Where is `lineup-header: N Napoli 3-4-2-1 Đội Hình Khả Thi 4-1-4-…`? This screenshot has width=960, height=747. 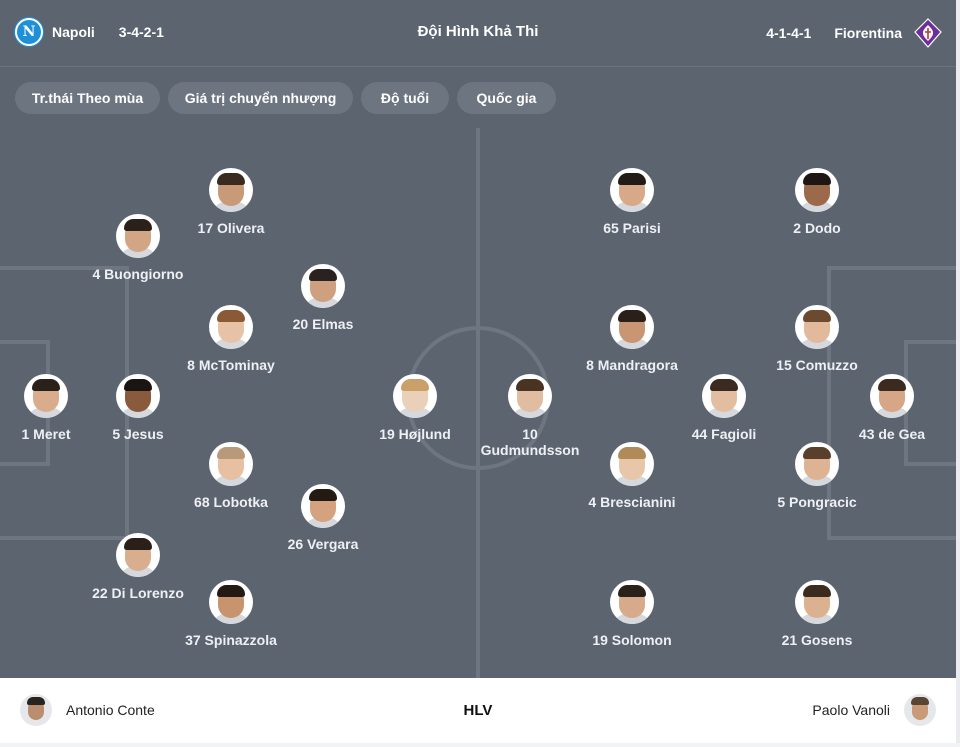 lineup-header: N Napoli 3-4-2-1 Đội Hình Khả Thi 4-1-4-… is located at coordinates (478, 33).